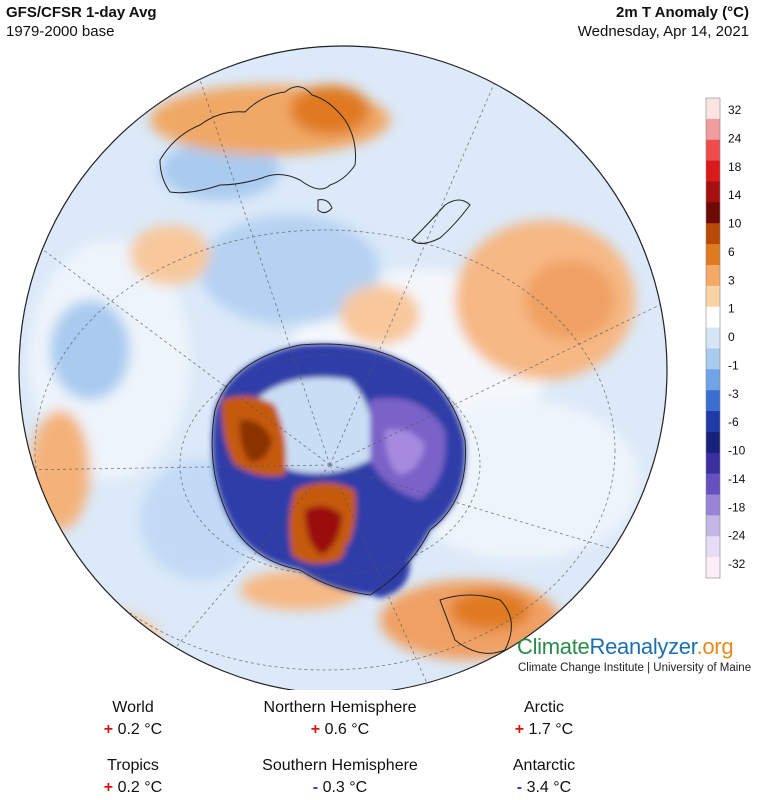 This screenshot has height=800, width=757. I want to click on stat-nh-sign: +, so click(315, 729).